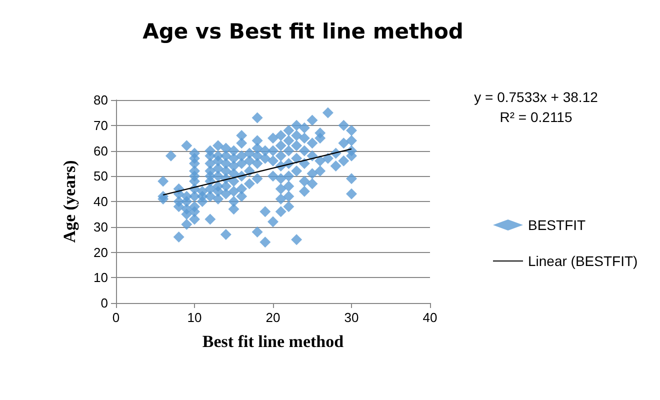  What do you see at coordinates (101, 201) in the screenshot?
I see `y-tick-label: 40` at bounding box center [101, 201].